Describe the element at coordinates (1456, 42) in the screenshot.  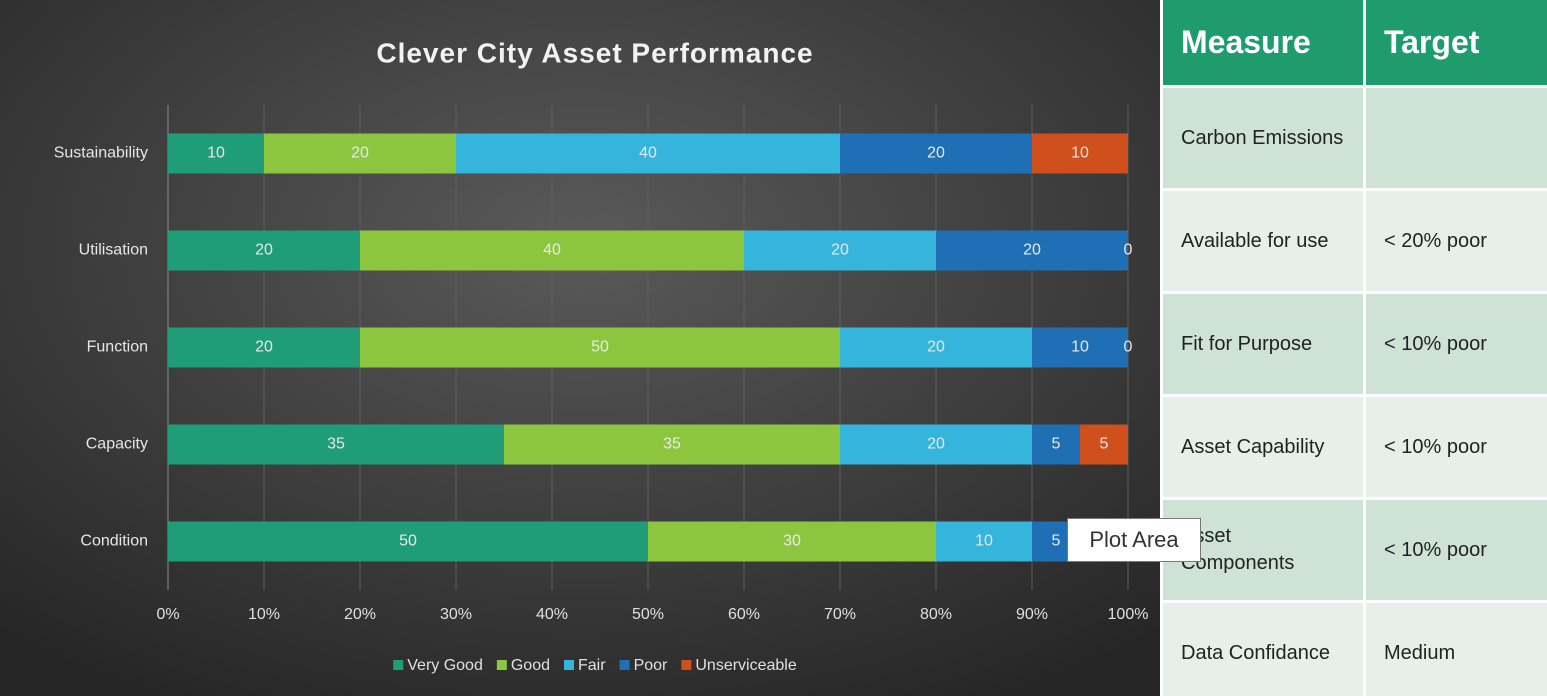
I see `header-cell: Target` at that location.